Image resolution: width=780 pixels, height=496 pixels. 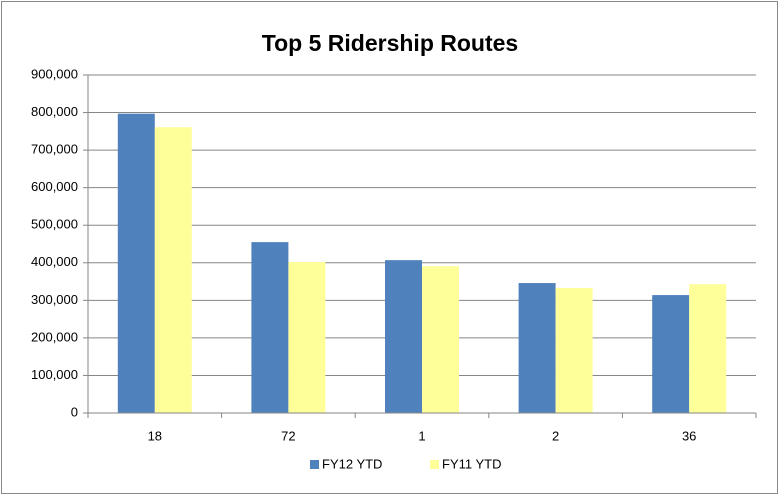 I want to click on x-tick-label: 72, so click(x=288, y=435).